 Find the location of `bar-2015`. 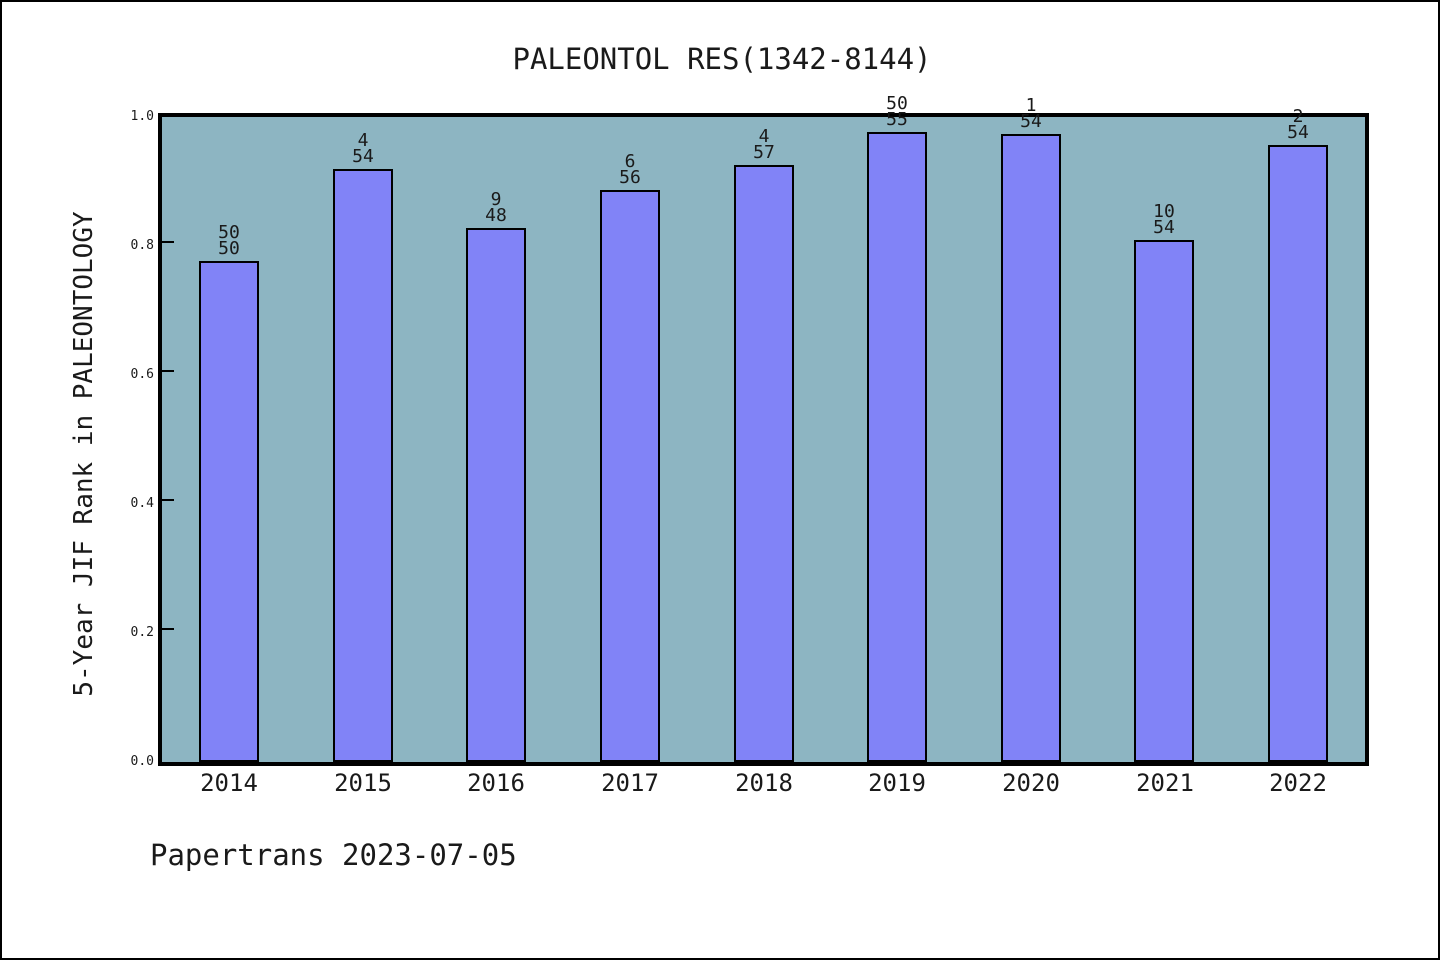

bar-2015 is located at coordinates (363, 465).